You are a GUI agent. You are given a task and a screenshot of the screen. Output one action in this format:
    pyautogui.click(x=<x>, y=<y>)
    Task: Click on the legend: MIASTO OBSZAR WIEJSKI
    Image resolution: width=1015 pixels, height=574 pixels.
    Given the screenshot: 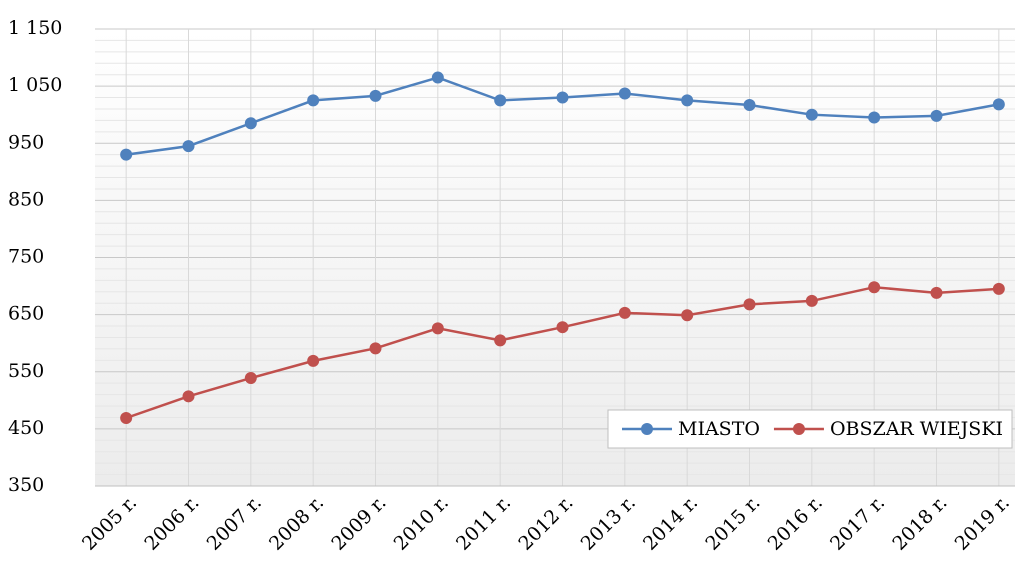 What is the action you would take?
    pyautogui.click(x=810, y=429)
    